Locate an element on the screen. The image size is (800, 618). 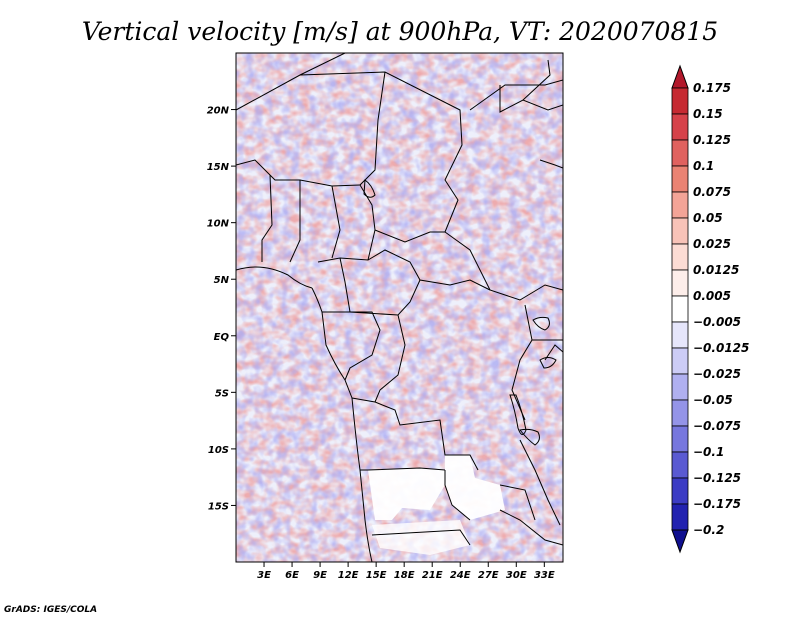
y-tick-label: EQ is located at coordinates (222, 337).